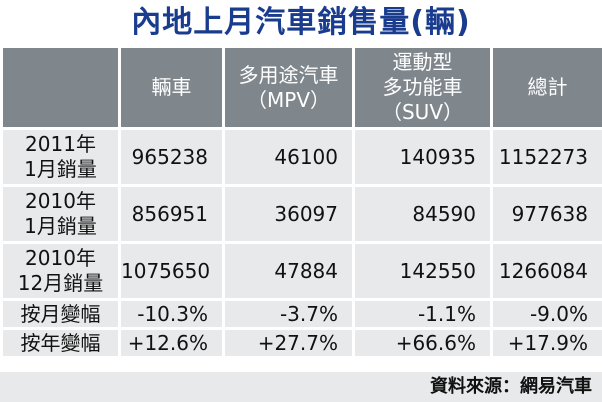  What do you see at coordinates (422, 112) in the screenshot?
I see `text-line: （SUV）` at bounding box center [422, 112].